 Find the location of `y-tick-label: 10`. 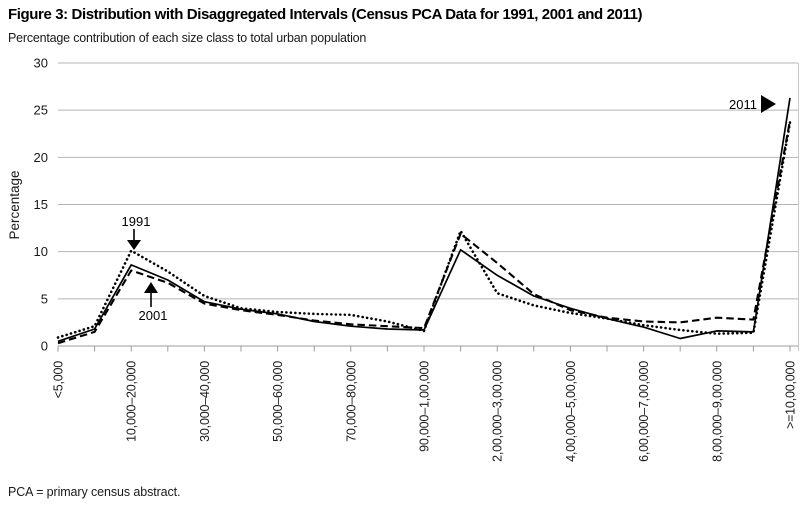

y-tick-label: 10 is located at coordinates (41, 251).